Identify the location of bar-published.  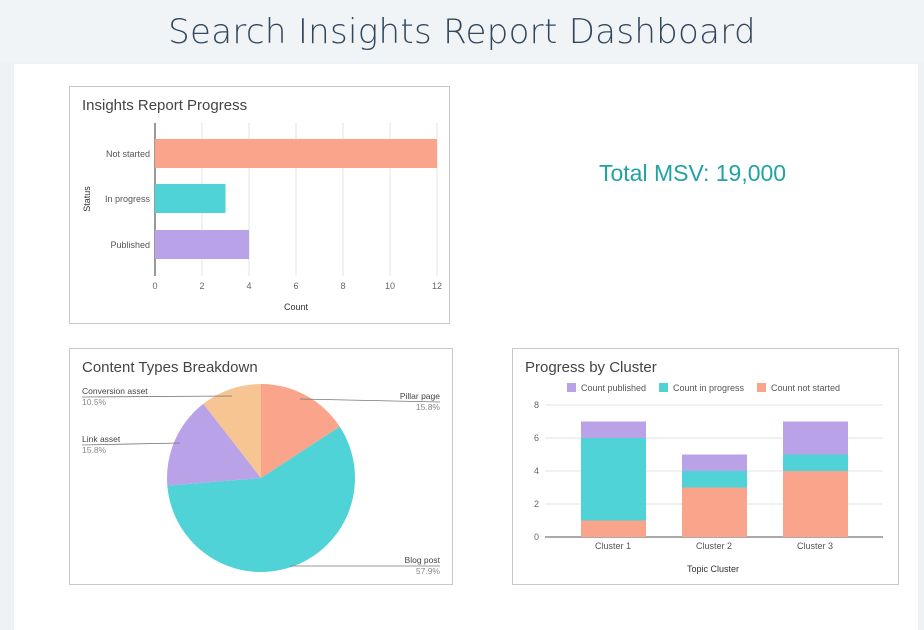
(202, 244).